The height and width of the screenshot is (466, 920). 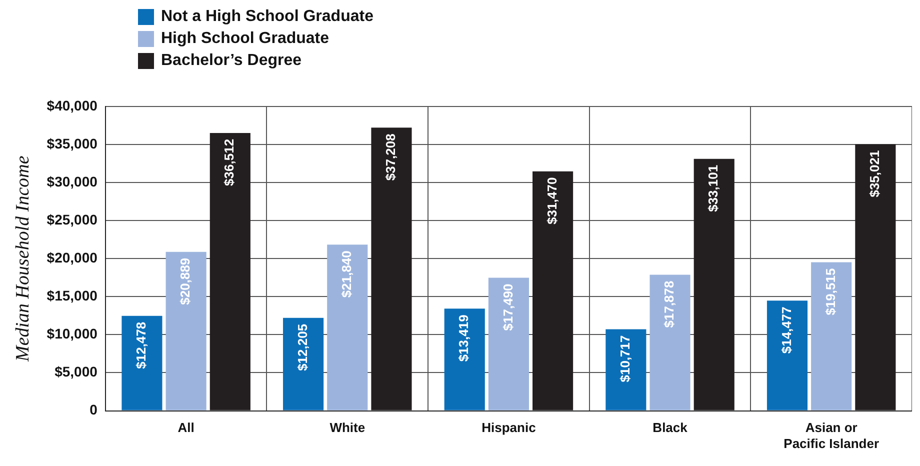 What do you see at coordinates (23, 259) in the screenshot?
I see `y-axis-title: Median Household Income` at bounding box center [23, 259].